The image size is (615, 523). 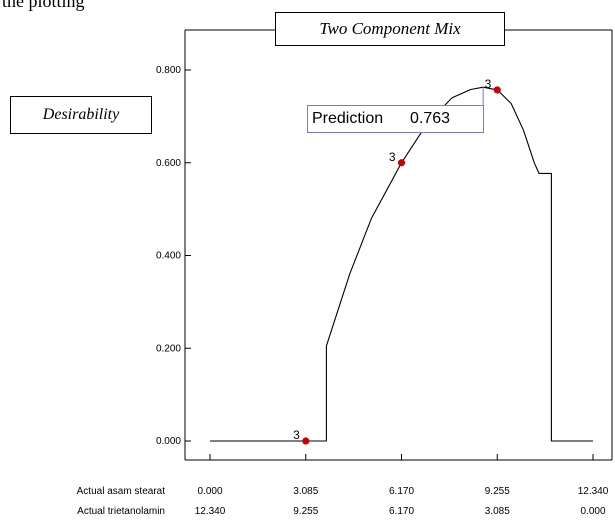 I want to click on x-row-label: Actual trietanolamin, so click(x=121, y=511).